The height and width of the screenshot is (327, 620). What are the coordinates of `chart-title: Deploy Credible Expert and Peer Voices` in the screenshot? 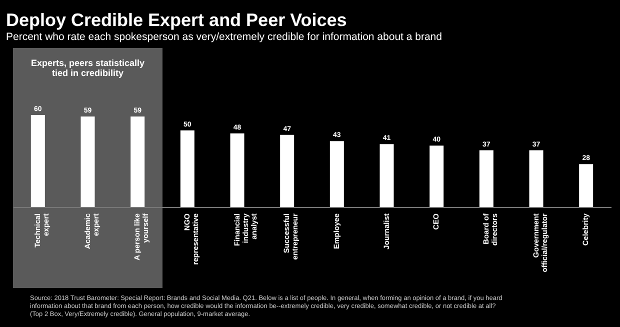 It's located at (176, 20).